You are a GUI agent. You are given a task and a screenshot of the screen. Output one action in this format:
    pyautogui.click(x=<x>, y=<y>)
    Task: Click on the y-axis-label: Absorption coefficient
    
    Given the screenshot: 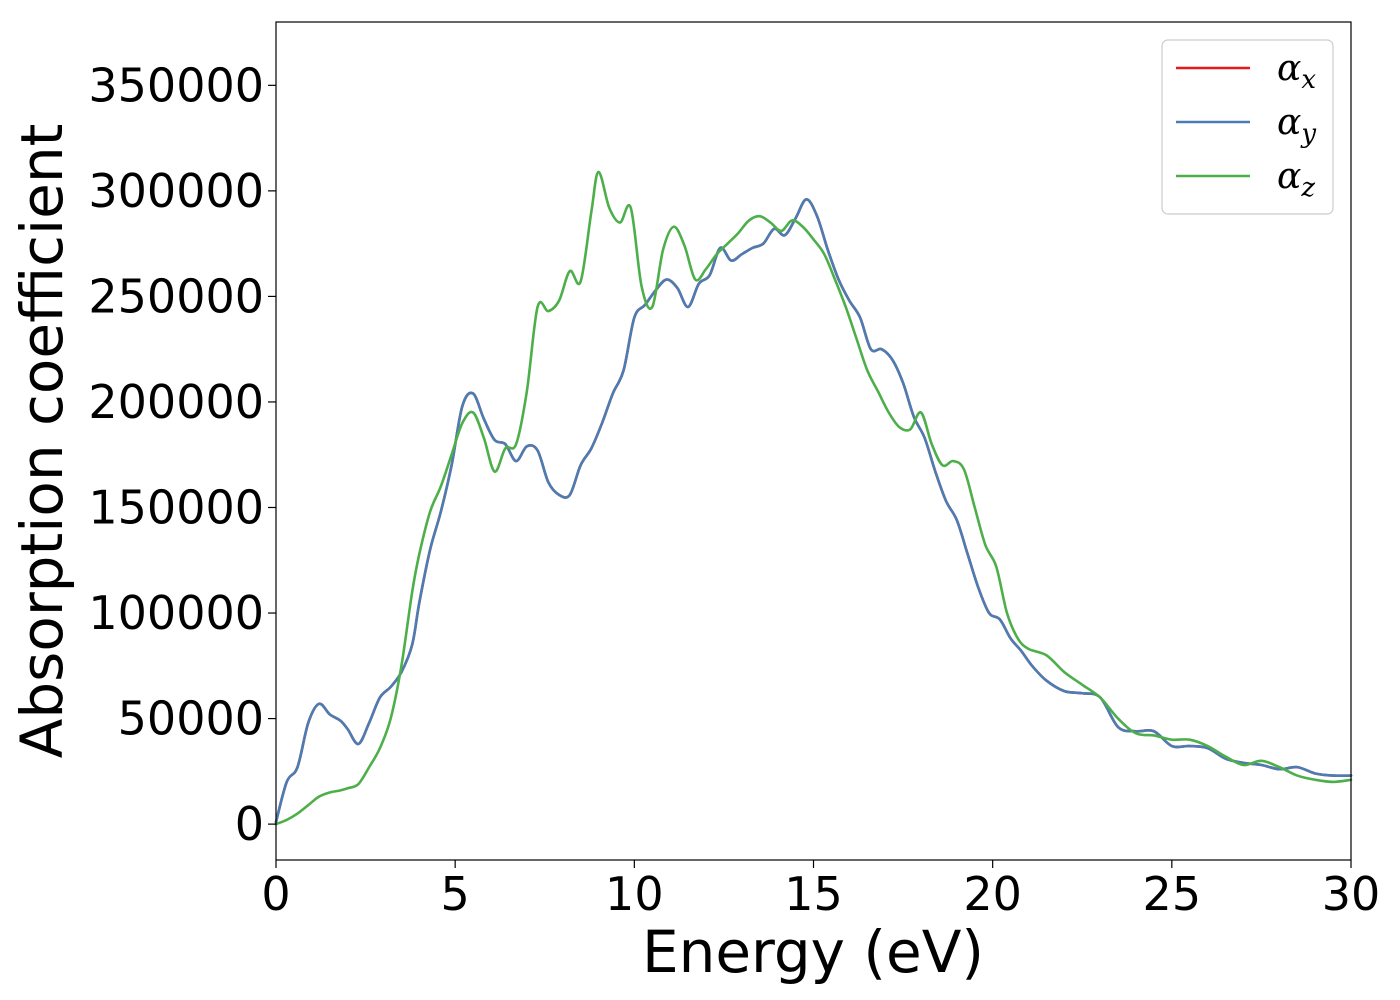 What is the action you would take?
    pyautogui.click(x=42, y=441)
    